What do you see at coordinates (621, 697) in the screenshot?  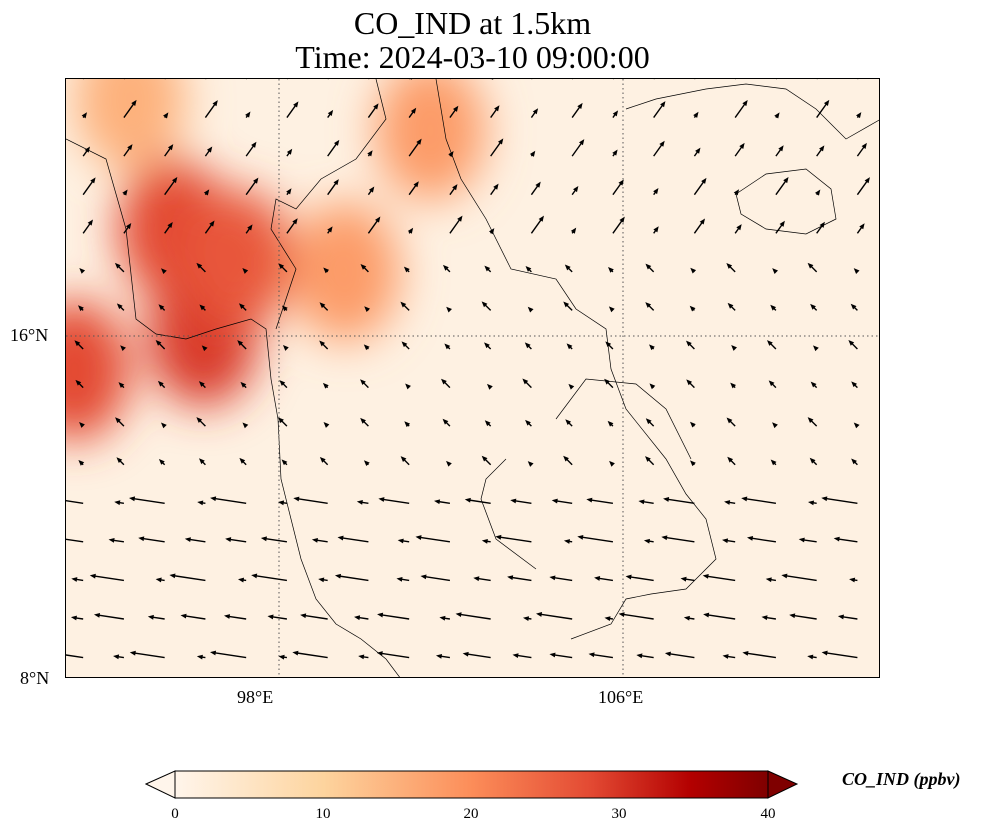 I see `x-tick-label: 106°E` at bounding box center [621, 697].